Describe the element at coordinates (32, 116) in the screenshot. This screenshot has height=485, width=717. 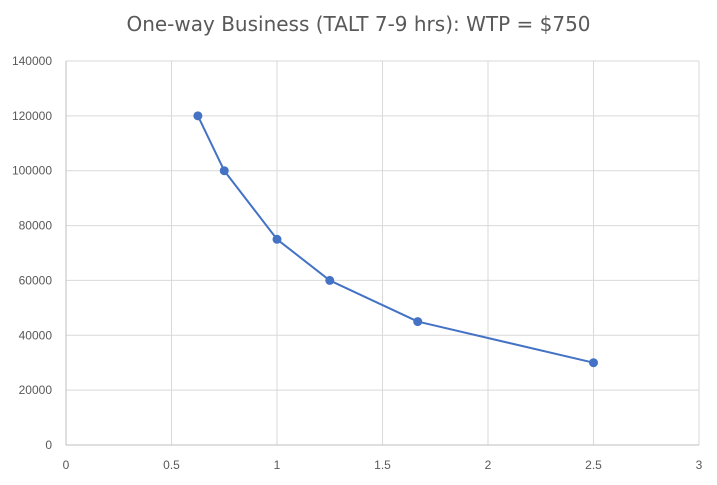
I see `y-tick-label: 120000` at that location.